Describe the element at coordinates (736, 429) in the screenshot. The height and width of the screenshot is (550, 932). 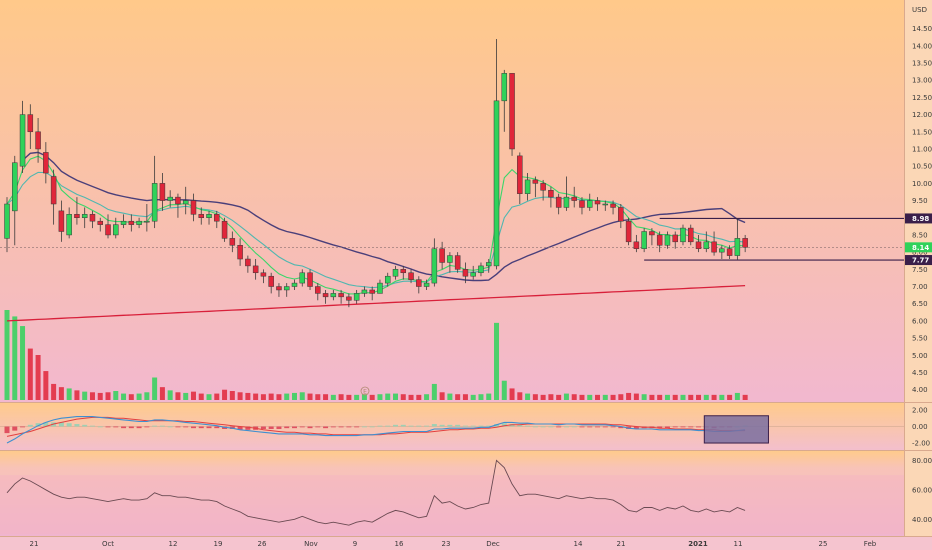
I see `highlight-box` at that location.